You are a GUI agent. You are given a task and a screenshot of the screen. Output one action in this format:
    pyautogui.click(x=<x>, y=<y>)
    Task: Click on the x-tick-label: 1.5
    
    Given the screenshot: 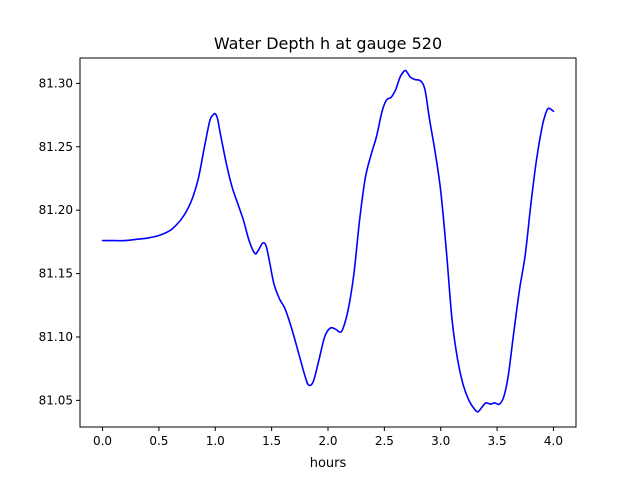 What is the action you would take?
    pyautogui.click(x=271, y=441)
    